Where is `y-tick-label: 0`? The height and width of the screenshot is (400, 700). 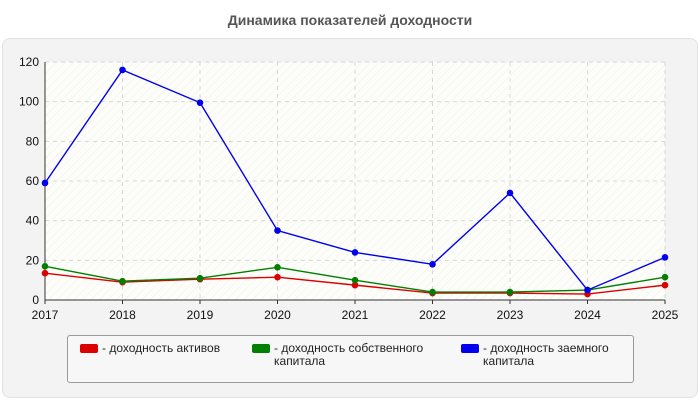 y-tick-label: 0 is located at coordinates (35, 300).